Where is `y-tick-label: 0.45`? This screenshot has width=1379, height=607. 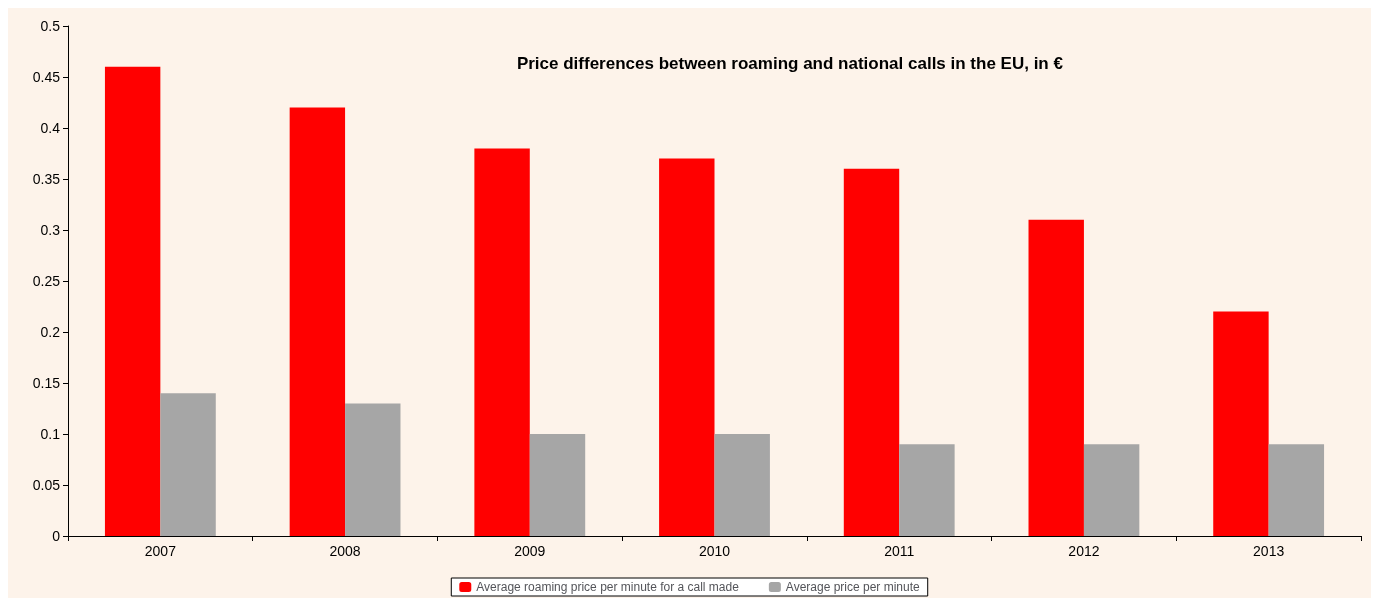
y-tick-label: 0.45 is located at coordinates (46, 77).